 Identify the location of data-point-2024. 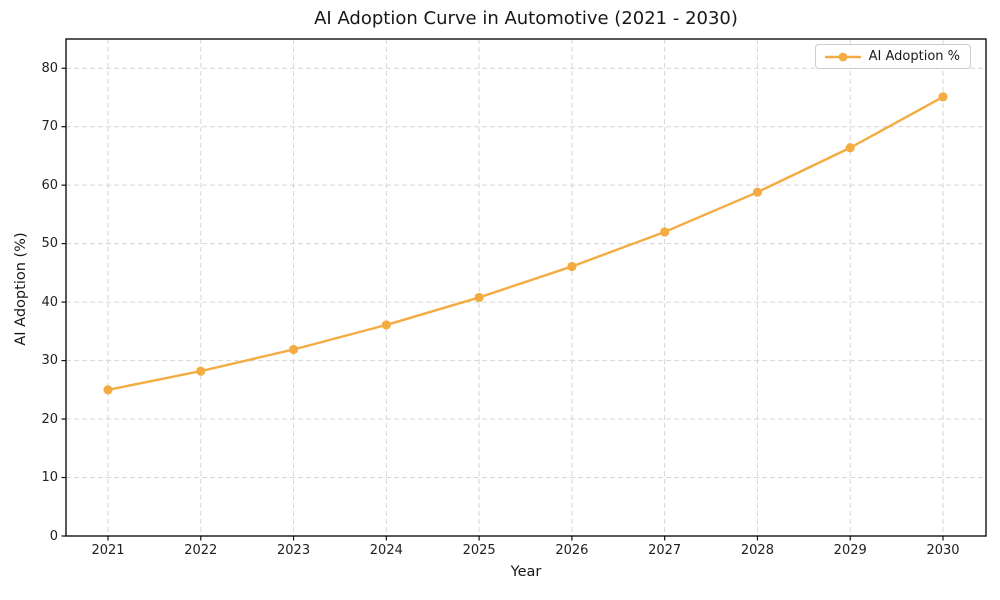
(386, 325).